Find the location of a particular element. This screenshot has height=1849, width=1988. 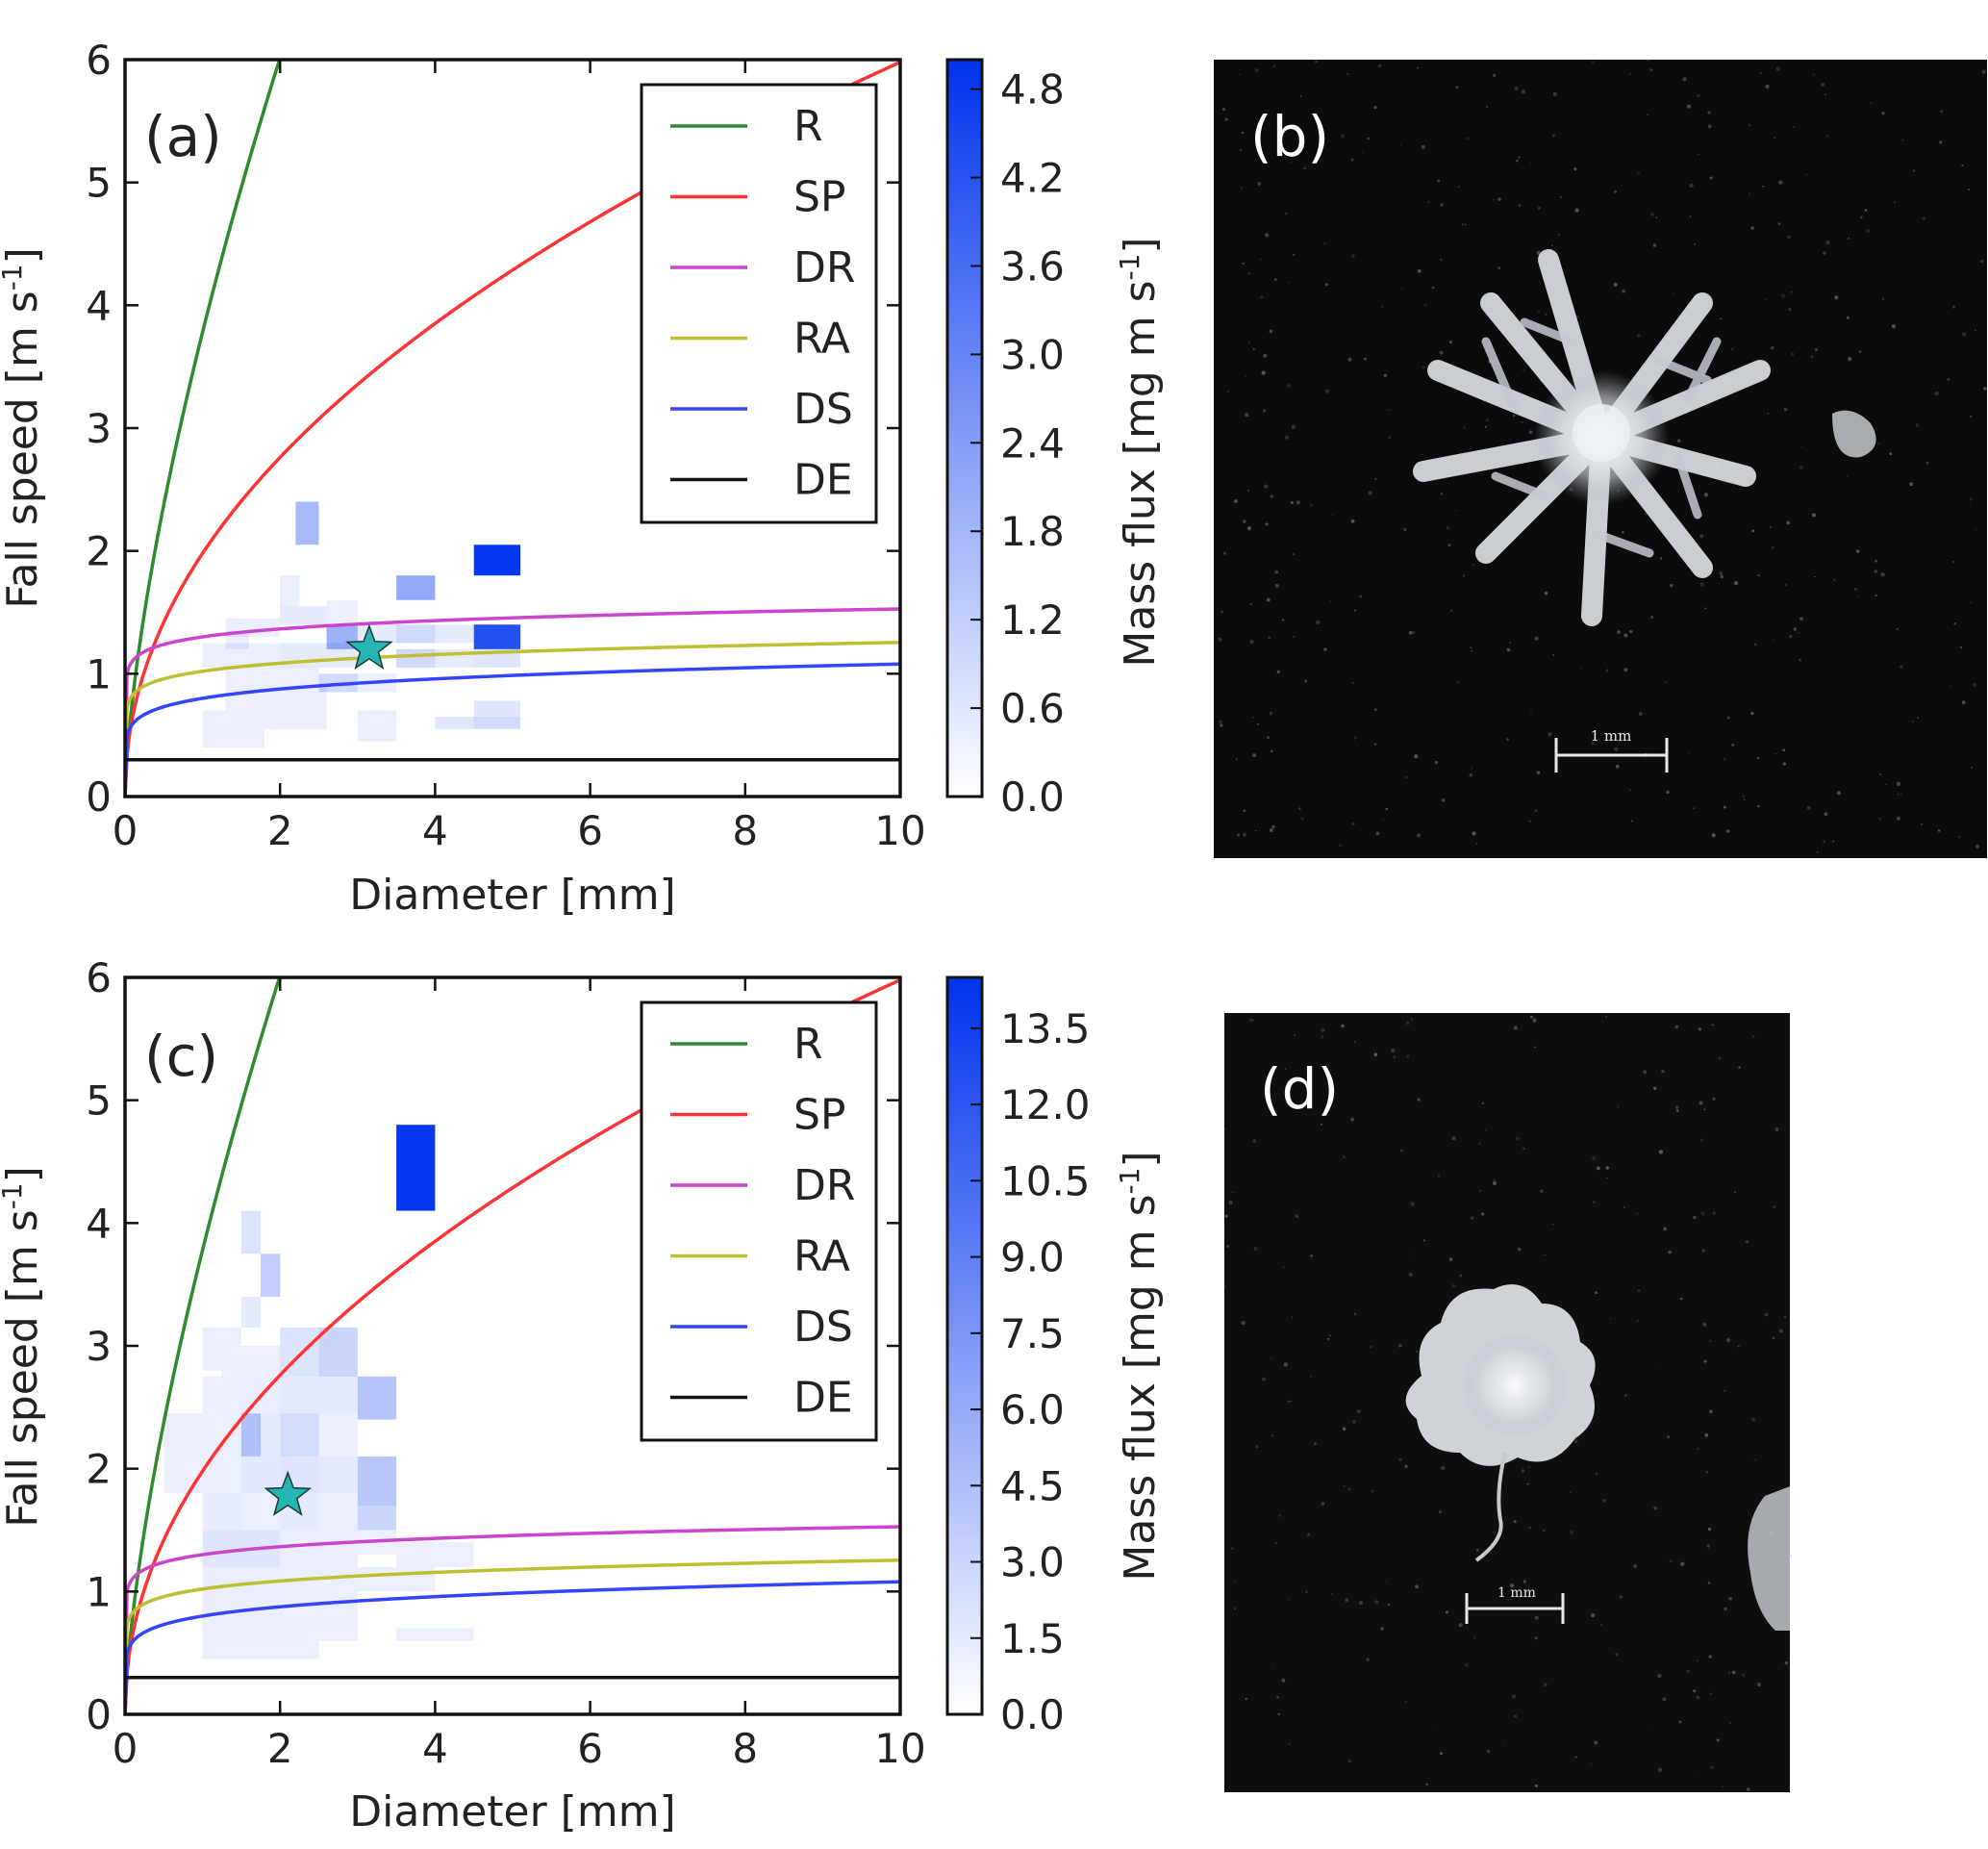

y-tick-label: 6 is located at coordinates (99, 977).